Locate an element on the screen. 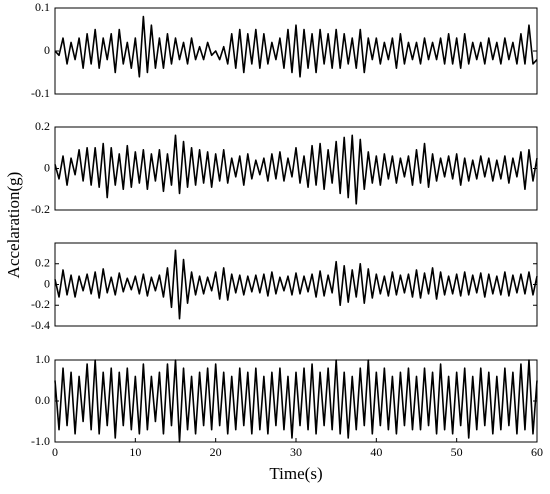  x-axis-label: Time(s) is located at coordinates (295, 473).